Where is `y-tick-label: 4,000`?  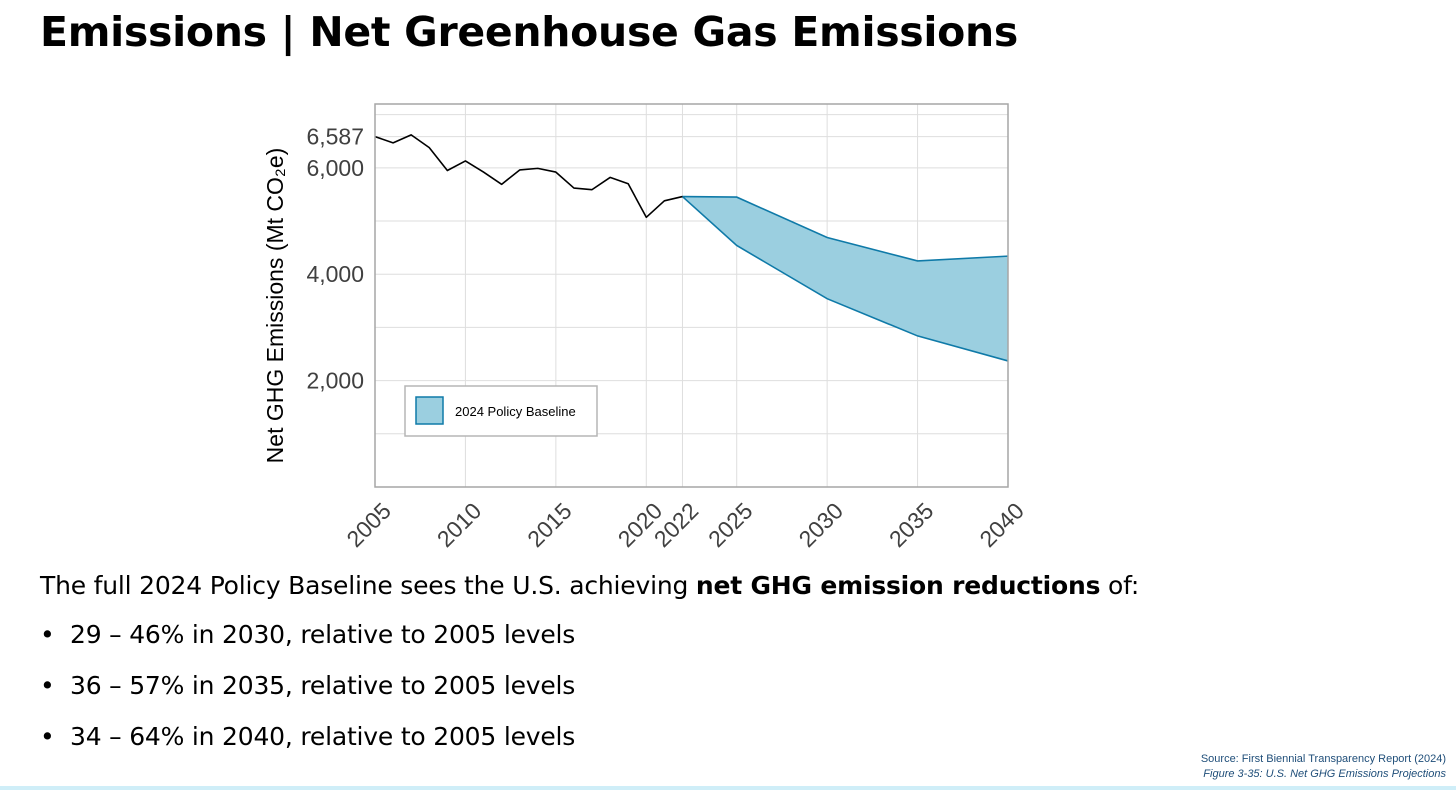 y-tick-label: 4,000 is located at coordinates (335, 274).